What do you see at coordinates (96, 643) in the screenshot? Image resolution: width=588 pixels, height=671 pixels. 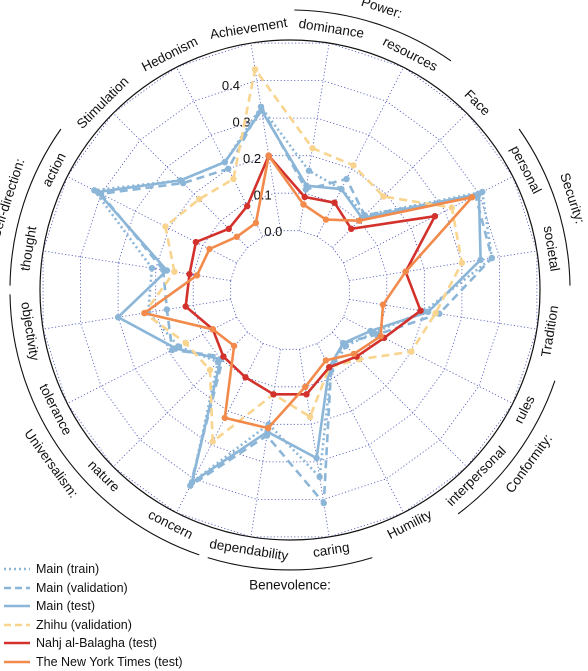 I see `legend-label: Nahj al-Balagha (test)` at bounding box center [96, 643].